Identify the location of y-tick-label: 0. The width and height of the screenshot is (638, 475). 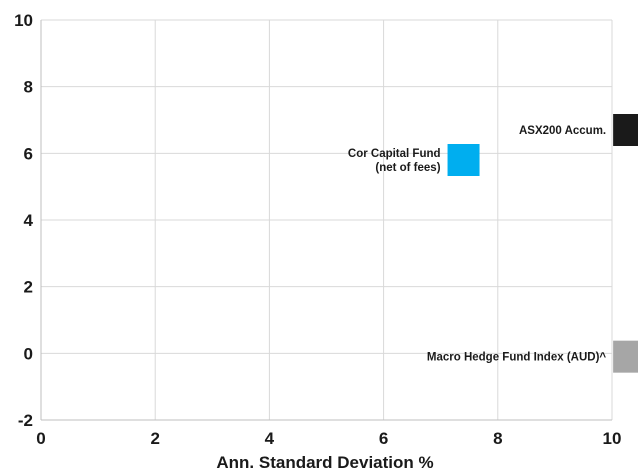
(28, 353).